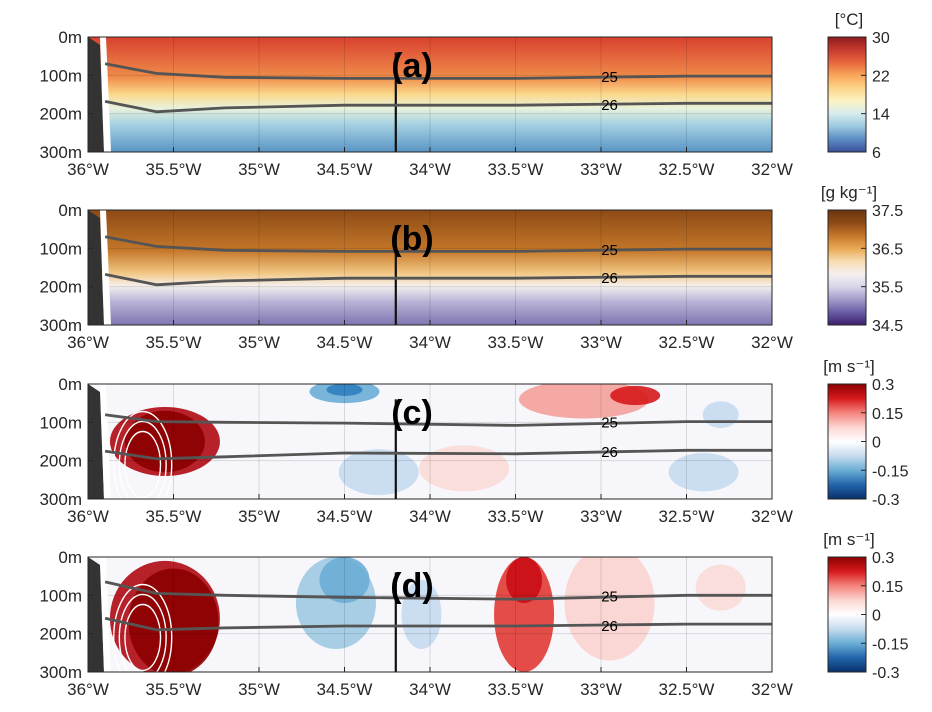 The width and height of the screenshot is (932, 712). What do you see at coordinates (411, 586) in the screenshot?
I see `panel-label: (d)` at bounding box center [411, 586].